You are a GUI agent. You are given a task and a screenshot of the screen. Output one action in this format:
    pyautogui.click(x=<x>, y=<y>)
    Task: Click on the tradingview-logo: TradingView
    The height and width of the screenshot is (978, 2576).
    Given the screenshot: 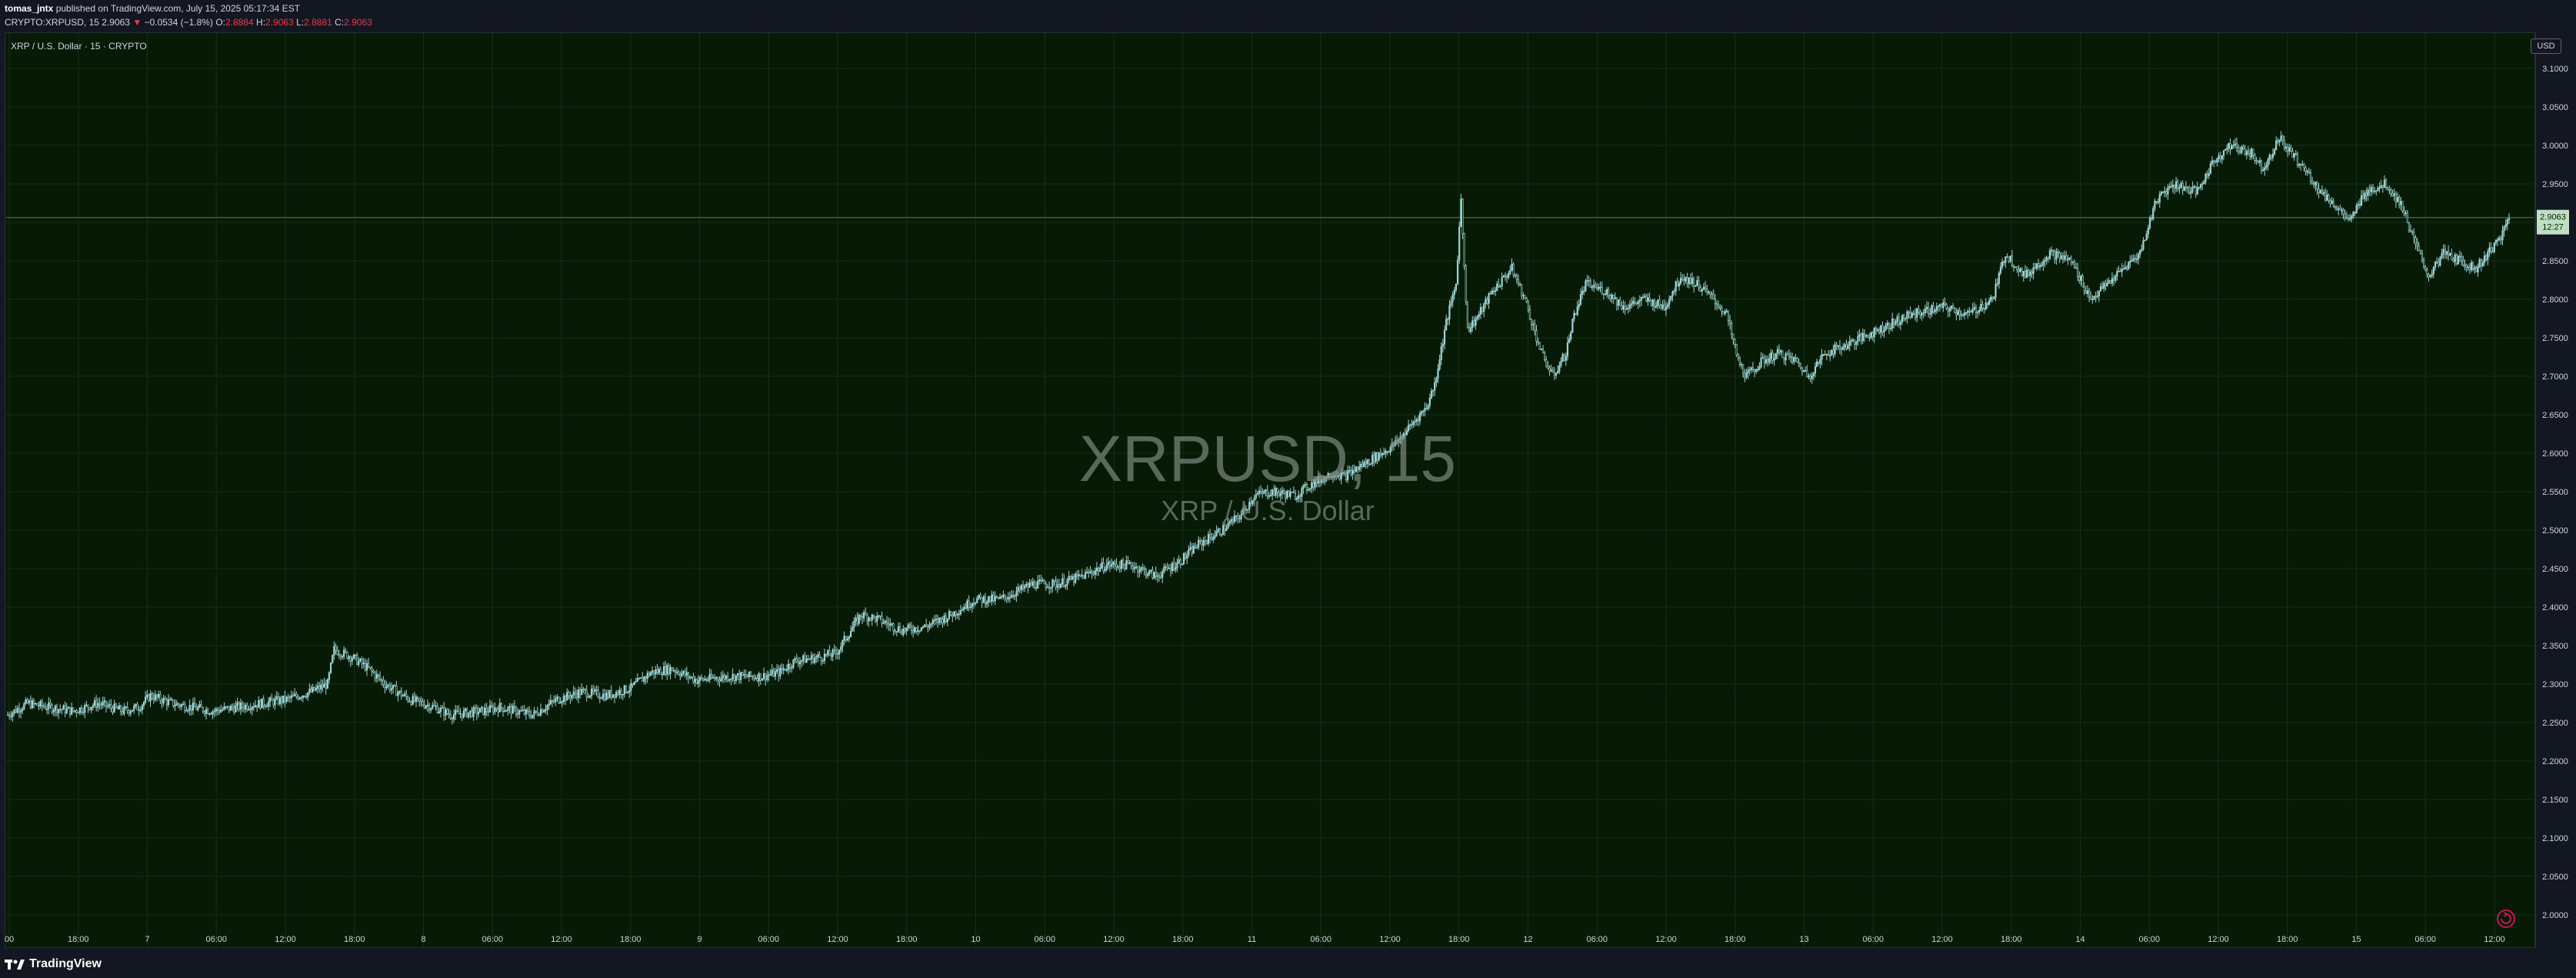 What is the action you would take?
    pyautogui.click(x=54, y=964)
    